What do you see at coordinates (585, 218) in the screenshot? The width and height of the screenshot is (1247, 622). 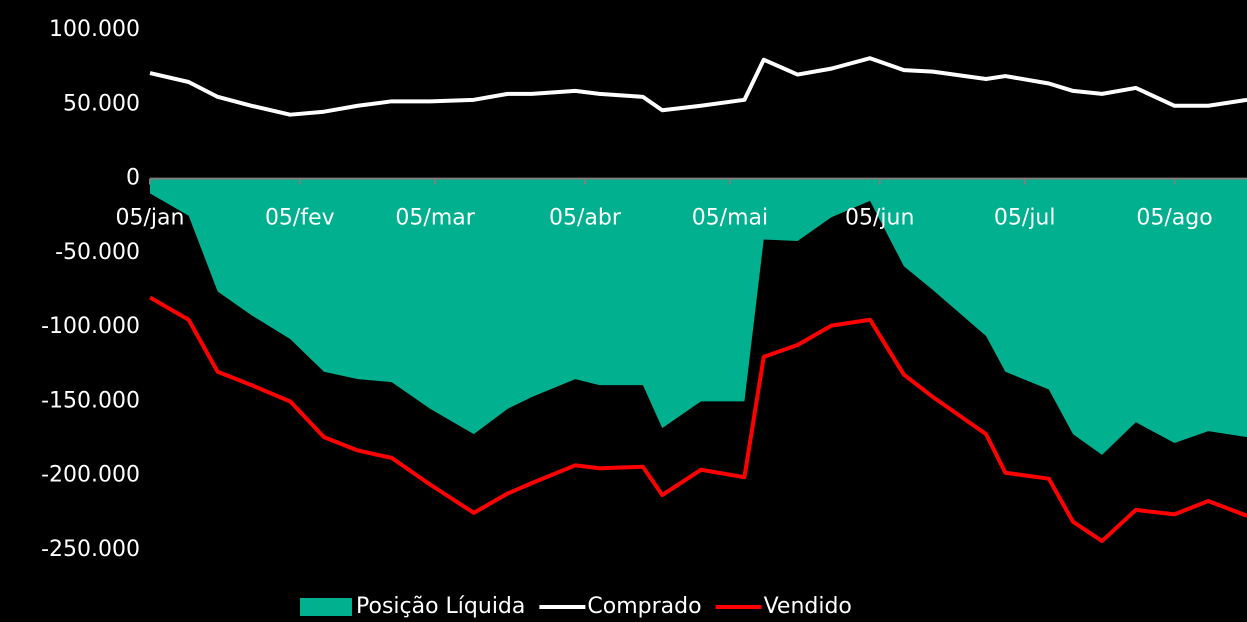 I see `x-tick-label: 05/abr` at bounding box center [585, 218].